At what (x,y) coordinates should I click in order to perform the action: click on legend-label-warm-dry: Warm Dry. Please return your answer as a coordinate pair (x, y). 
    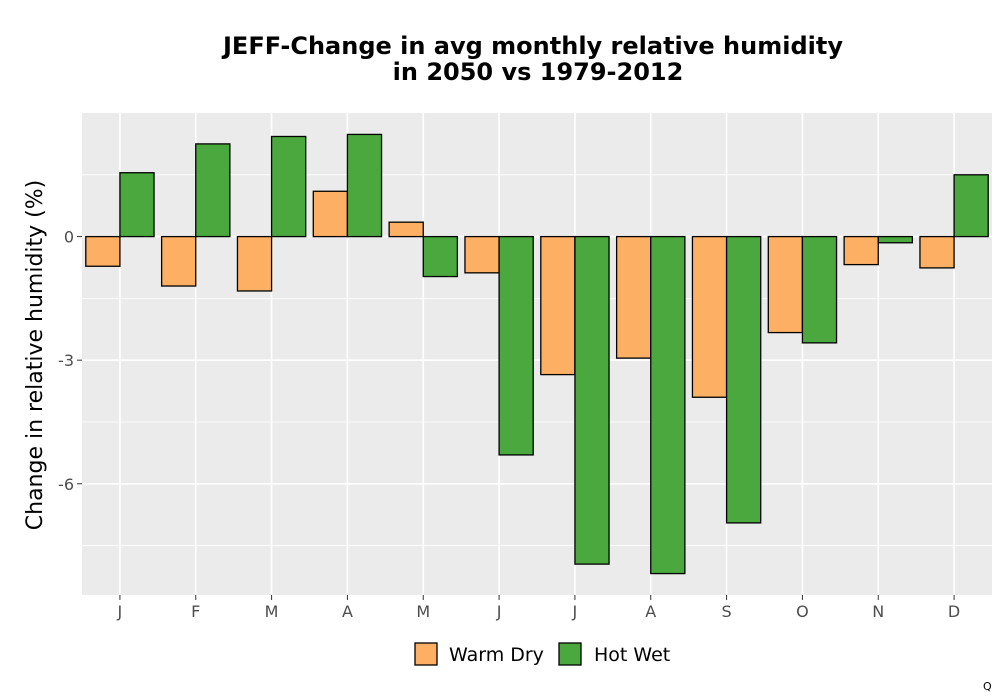
    Looking at the image, I should click on (496, 655).